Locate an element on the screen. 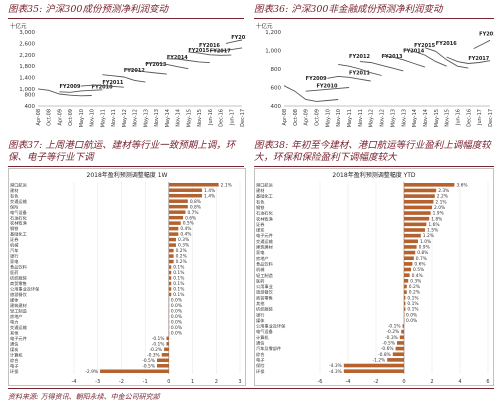 This screenshot has width=500, height=408. source-note: 资料来源: 万得资讯、朝阳永续、中金公司研究部 is located at coordinates (84, 397).